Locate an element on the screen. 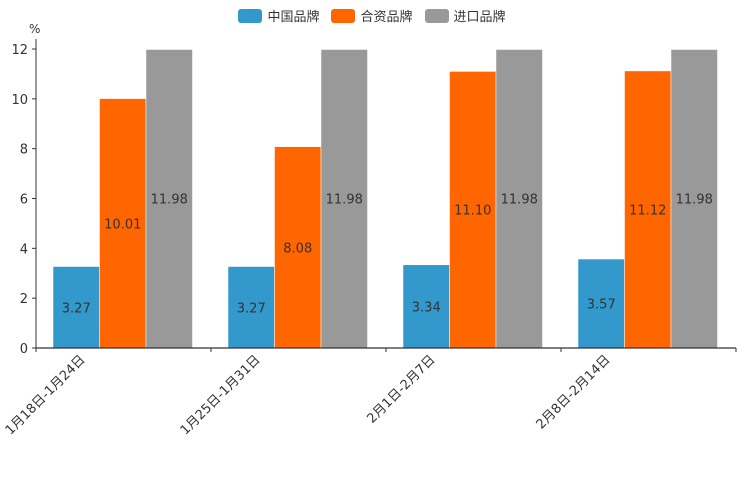 This screenshot has width=744, height=496. y-tick-label: 10 is located at coordinates (19, 100).